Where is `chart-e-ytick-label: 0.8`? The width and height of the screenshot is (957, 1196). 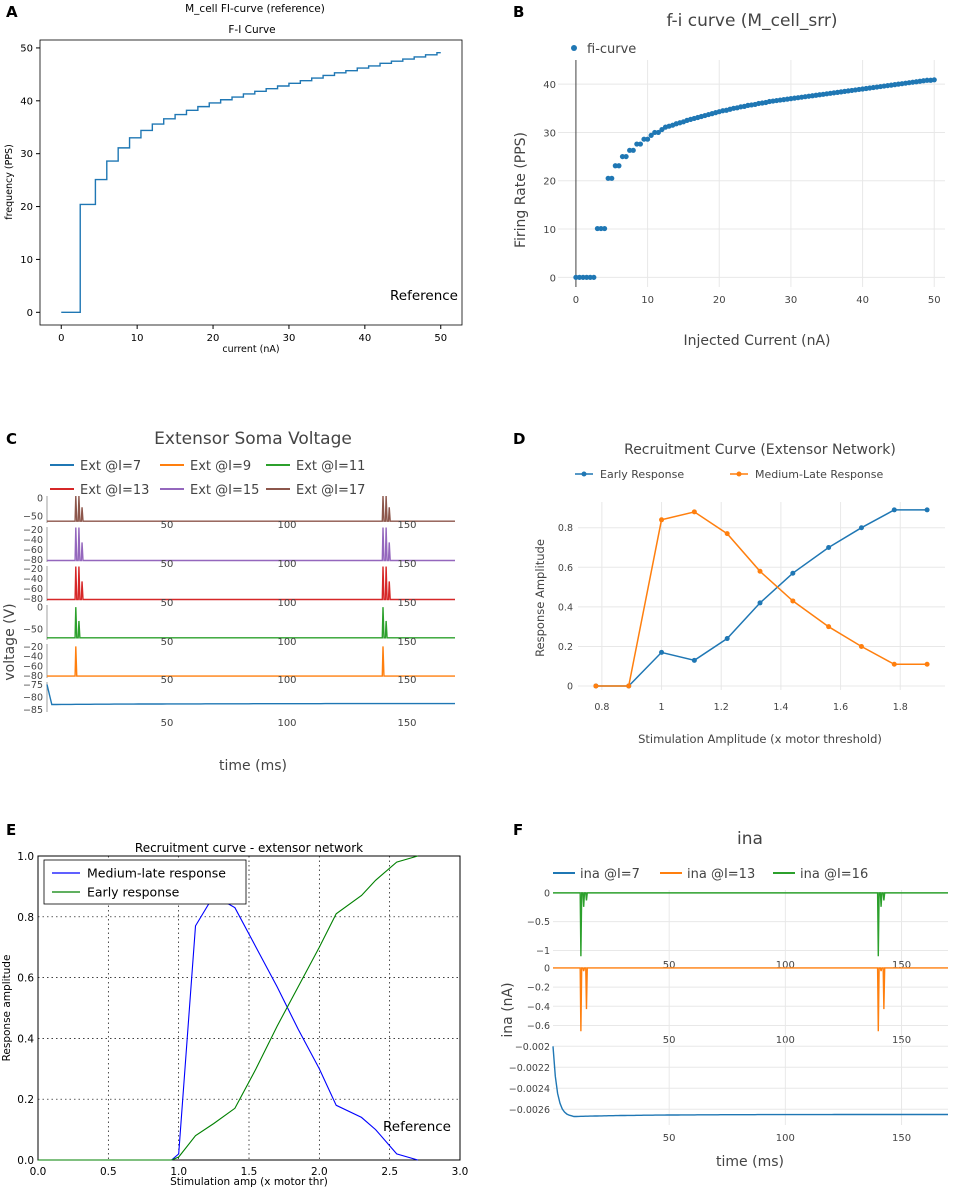 chart-e-ytick-label: 0.8 is located at coordinates (25, 918).